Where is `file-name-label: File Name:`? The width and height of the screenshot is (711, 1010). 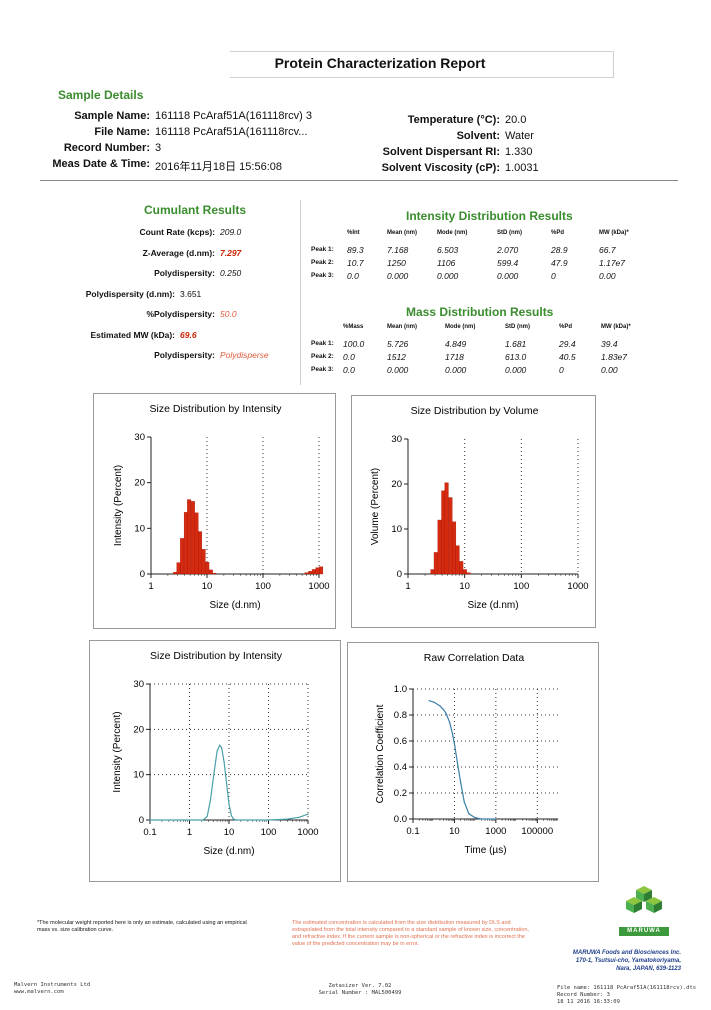
file-name-label: File Name: is located at coordinates (122, 132).